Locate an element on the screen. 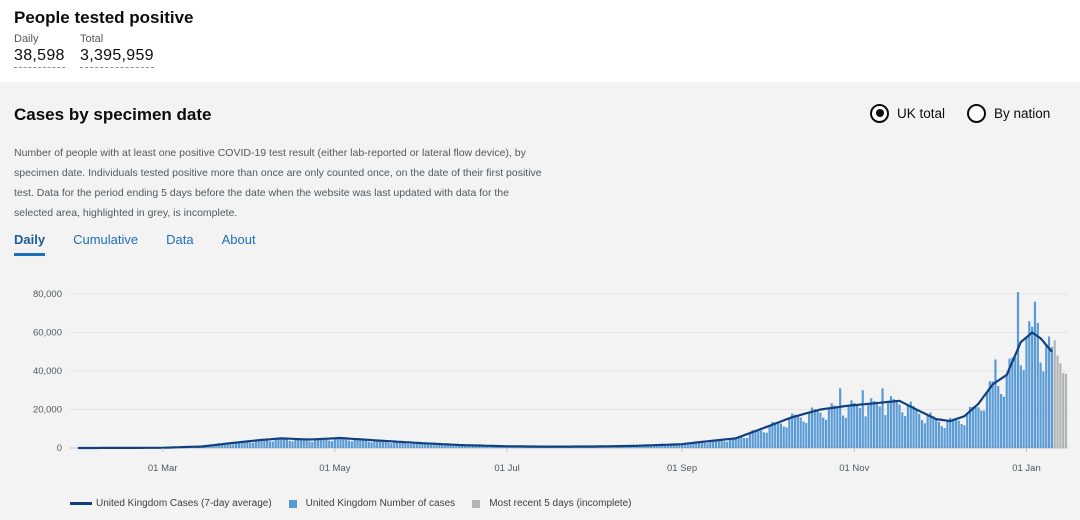 The image size is (1080, 520). total-value: 3,395,959 is located at coordinates (117, 57).